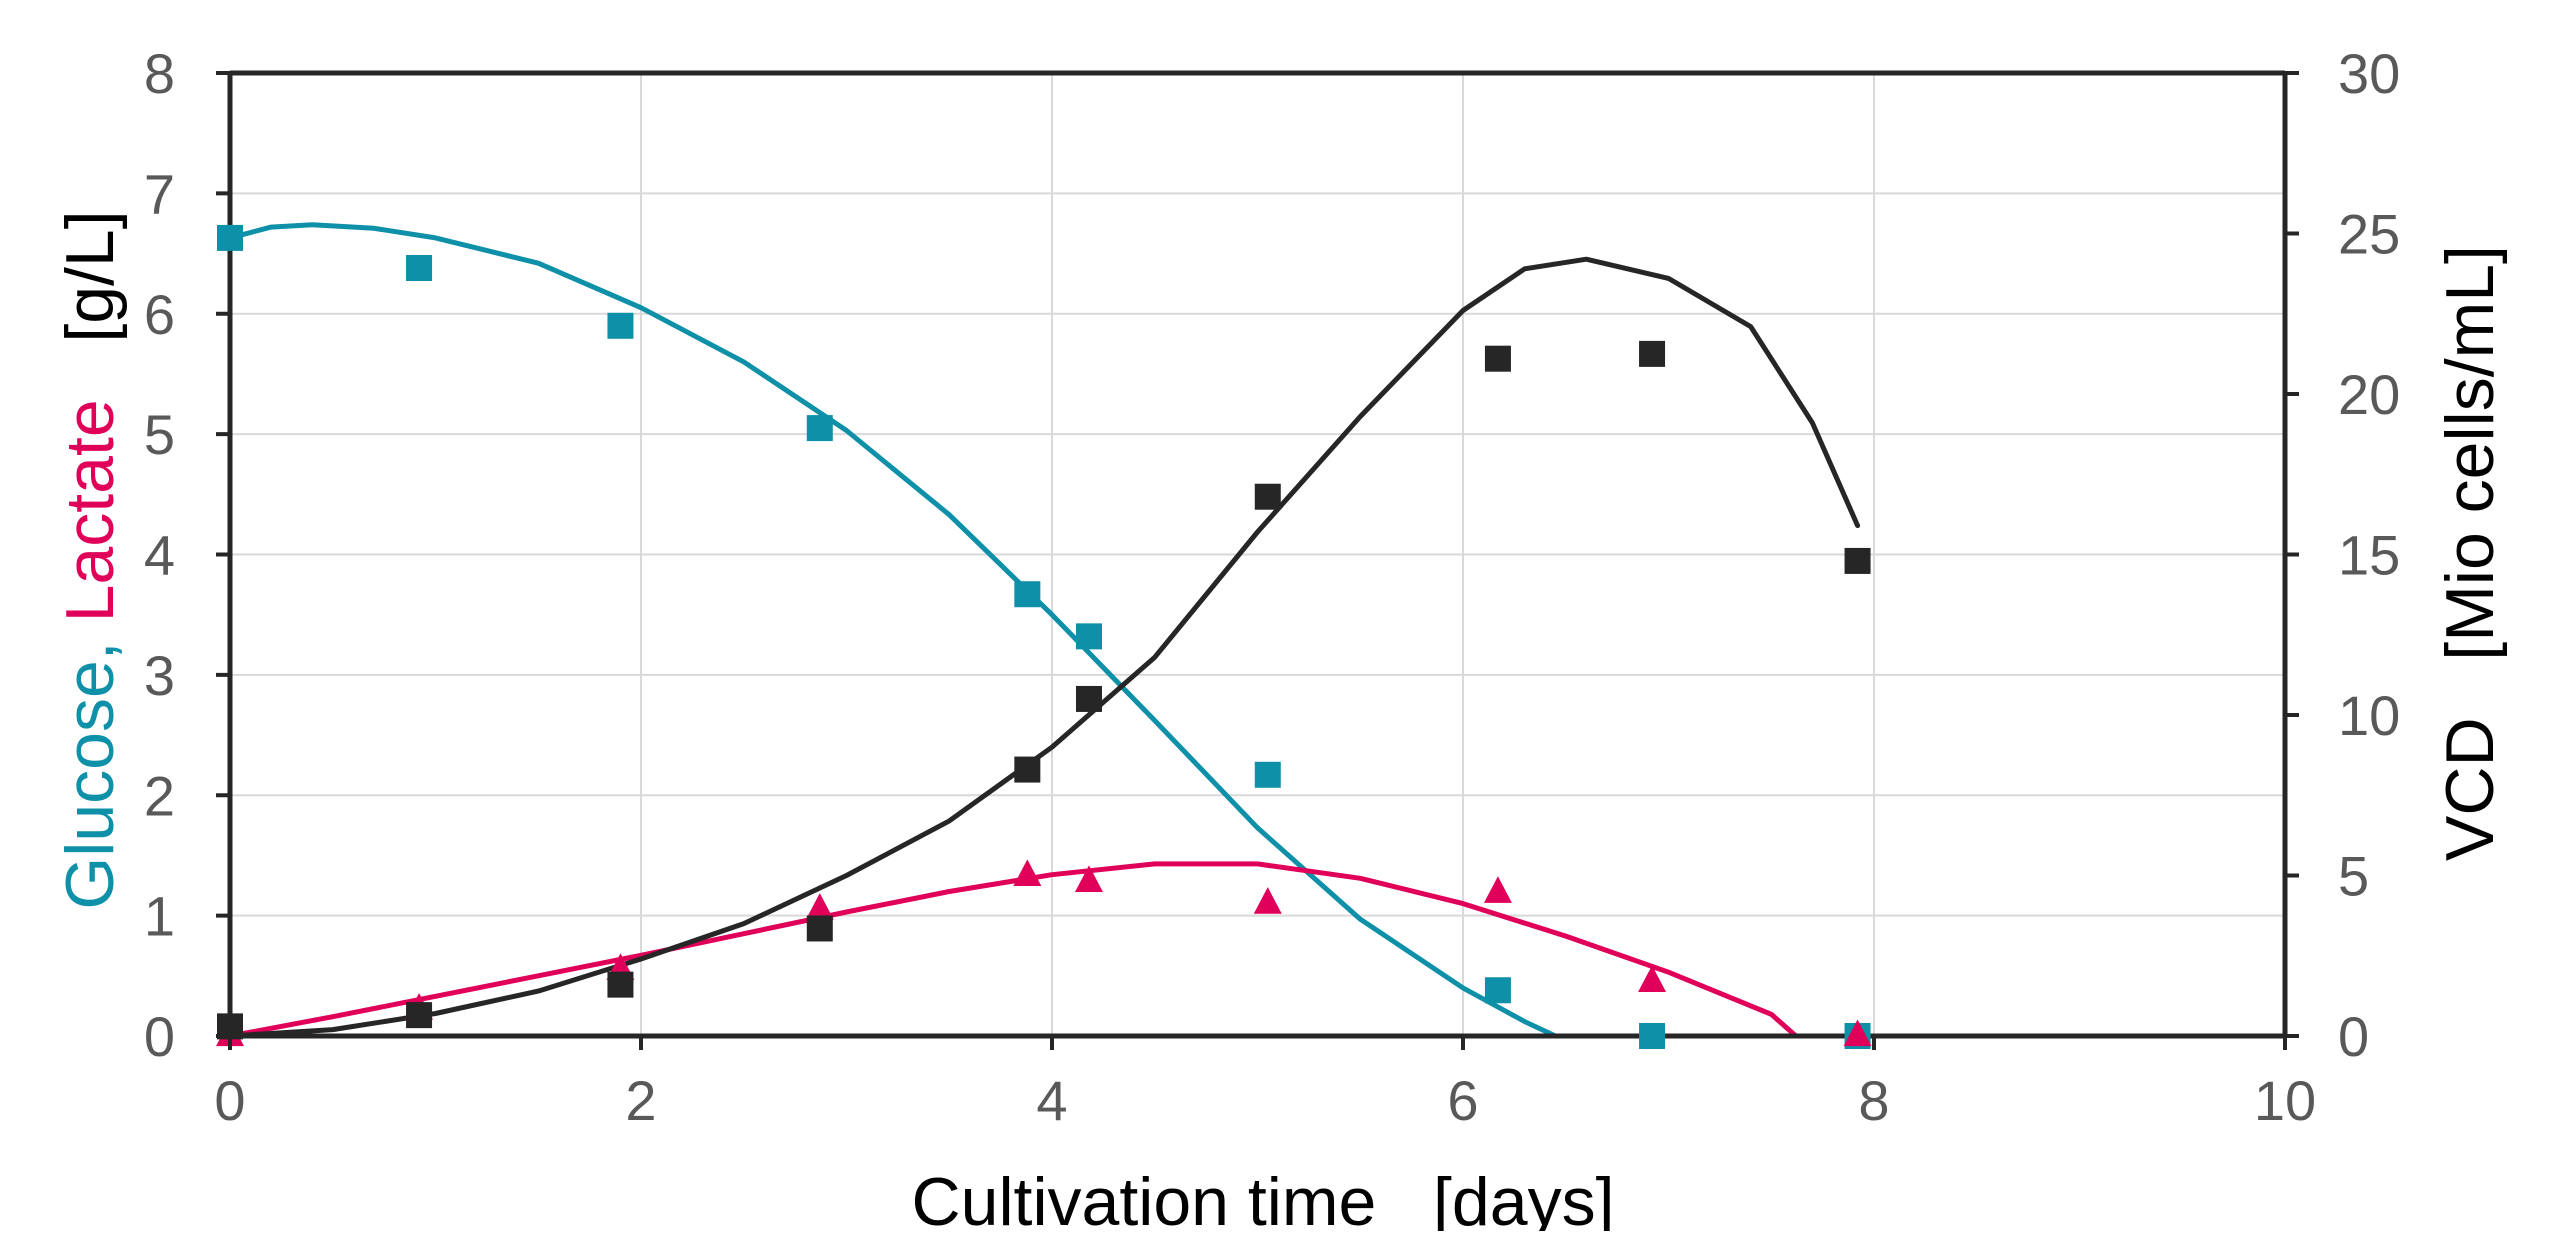 Image resolution: width=2550 pixels, height=1236 pixels. What do you see at coordinates (2369, 394) in the screenshot?
I see `y-right-tick-label: 20` at bounding box center [2369, 394].